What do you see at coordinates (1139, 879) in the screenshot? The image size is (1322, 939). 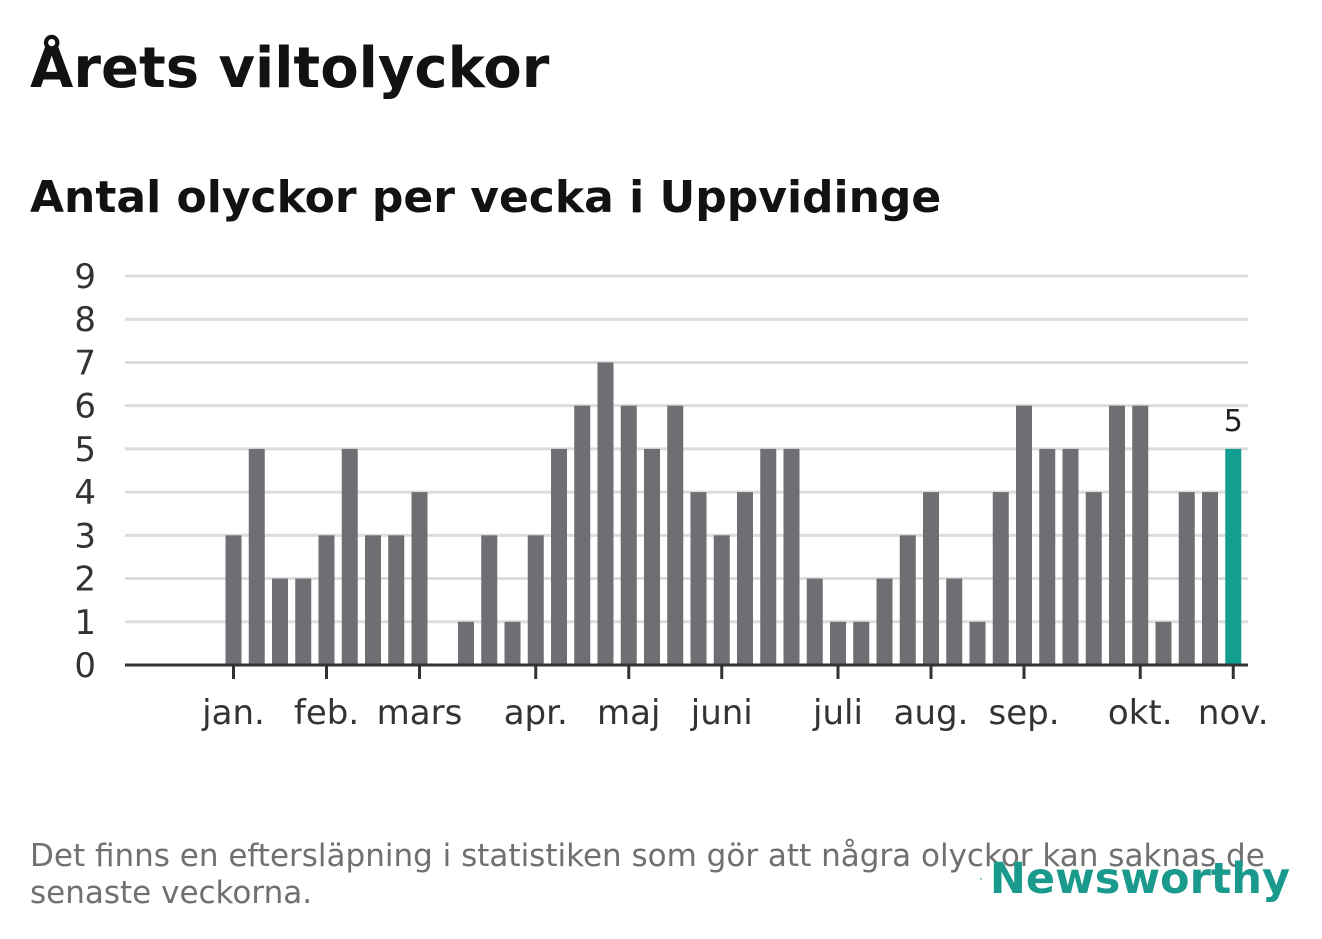 I see `newsworthy-logo-text: Newsworthy` at bounding box center [1139, 879].